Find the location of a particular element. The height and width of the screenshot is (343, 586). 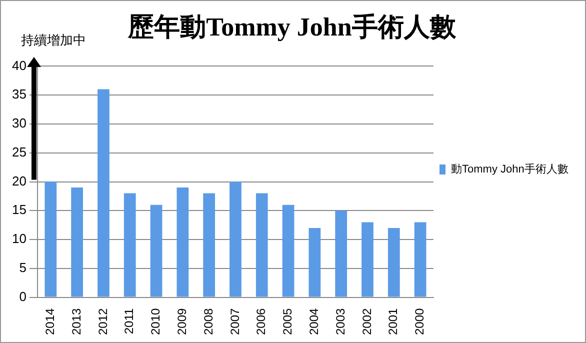

y-tick-label: 0 is located at coordinates (22, 296).